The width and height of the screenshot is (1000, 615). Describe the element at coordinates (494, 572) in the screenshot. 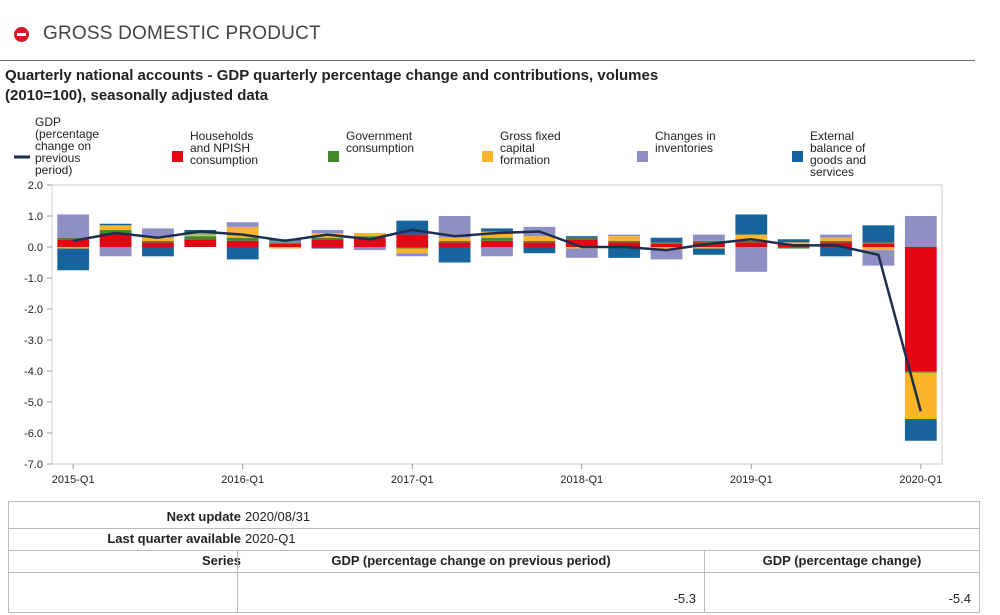

I see `row-divider` at that location.